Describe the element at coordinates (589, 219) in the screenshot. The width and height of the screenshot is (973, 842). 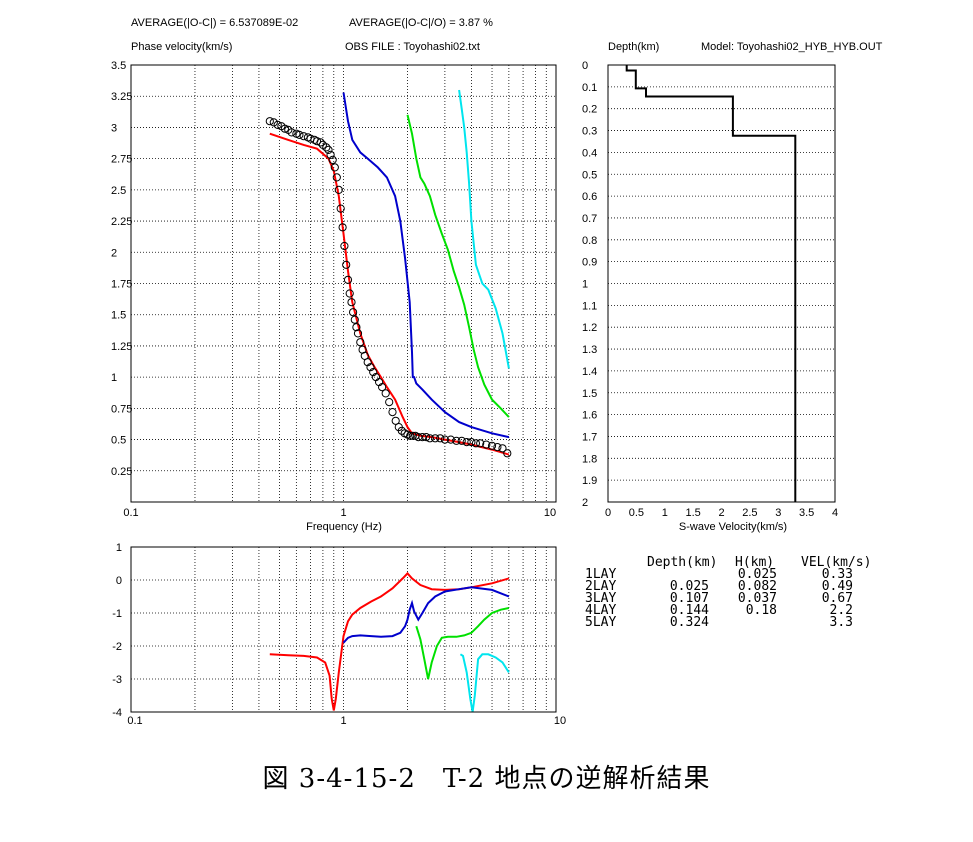
I see `y-tick-label: 0.7` at that location.